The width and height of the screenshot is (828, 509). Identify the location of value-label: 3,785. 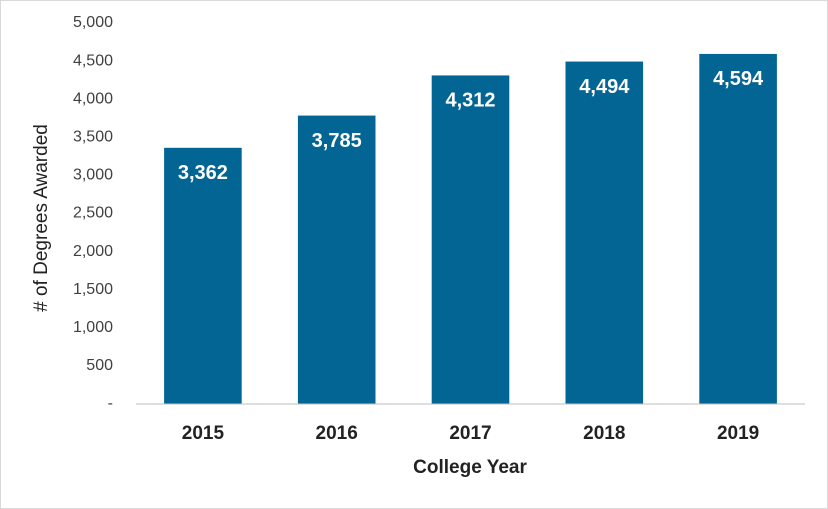
(337, 141).